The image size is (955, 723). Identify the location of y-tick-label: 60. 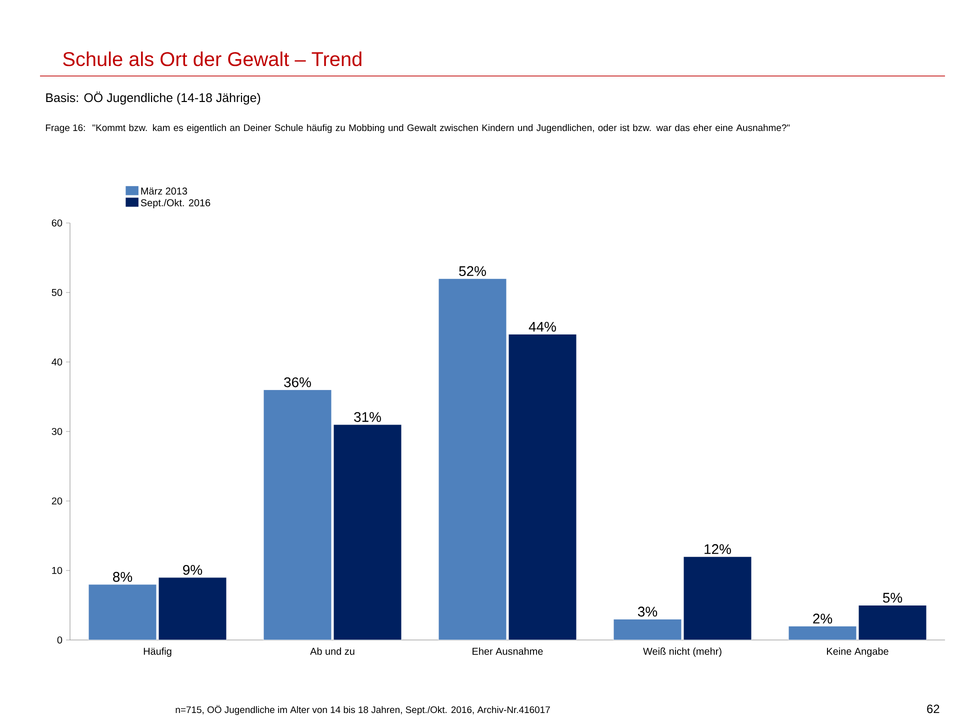
(57, 223).